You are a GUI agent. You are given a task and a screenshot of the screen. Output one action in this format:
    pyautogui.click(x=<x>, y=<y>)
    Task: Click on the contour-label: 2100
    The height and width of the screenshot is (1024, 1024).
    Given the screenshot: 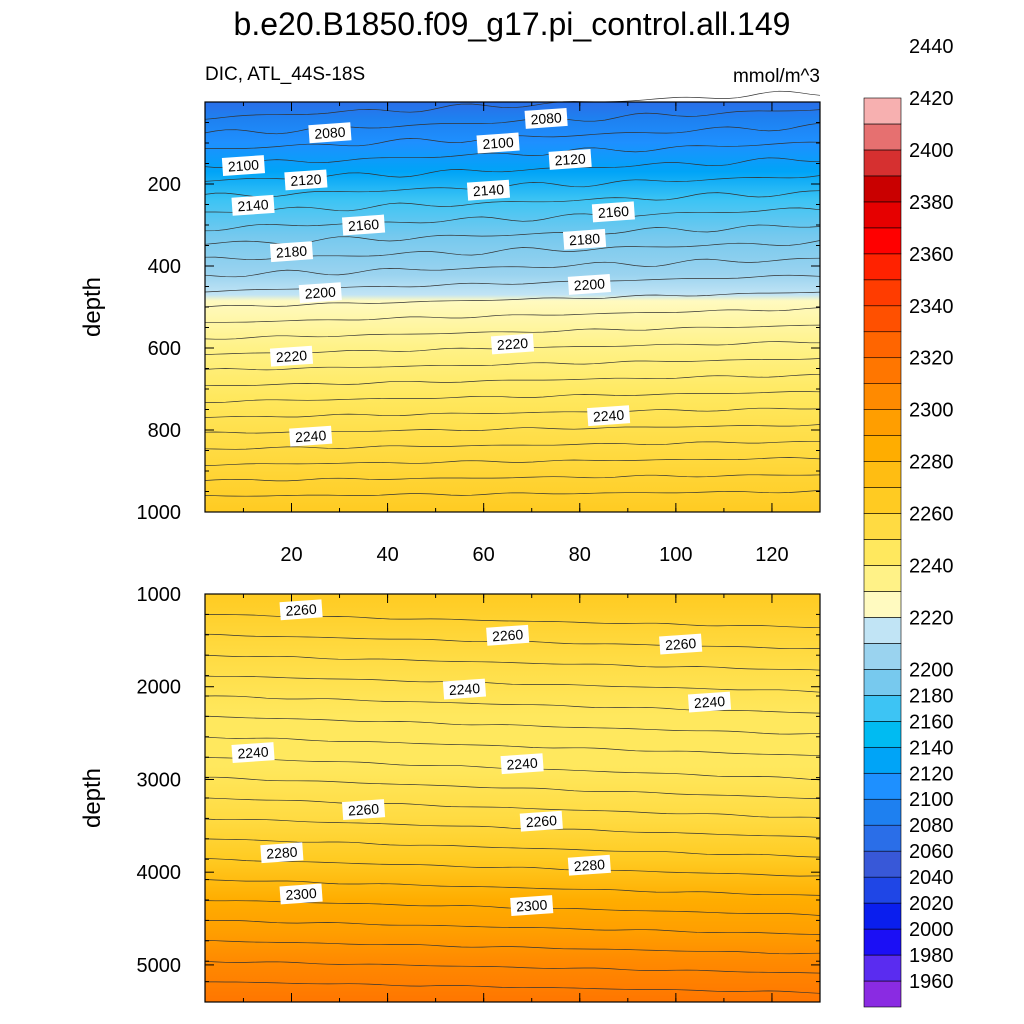 What is the action you would take?
    pyautogui.click(x=243, y=165)
    